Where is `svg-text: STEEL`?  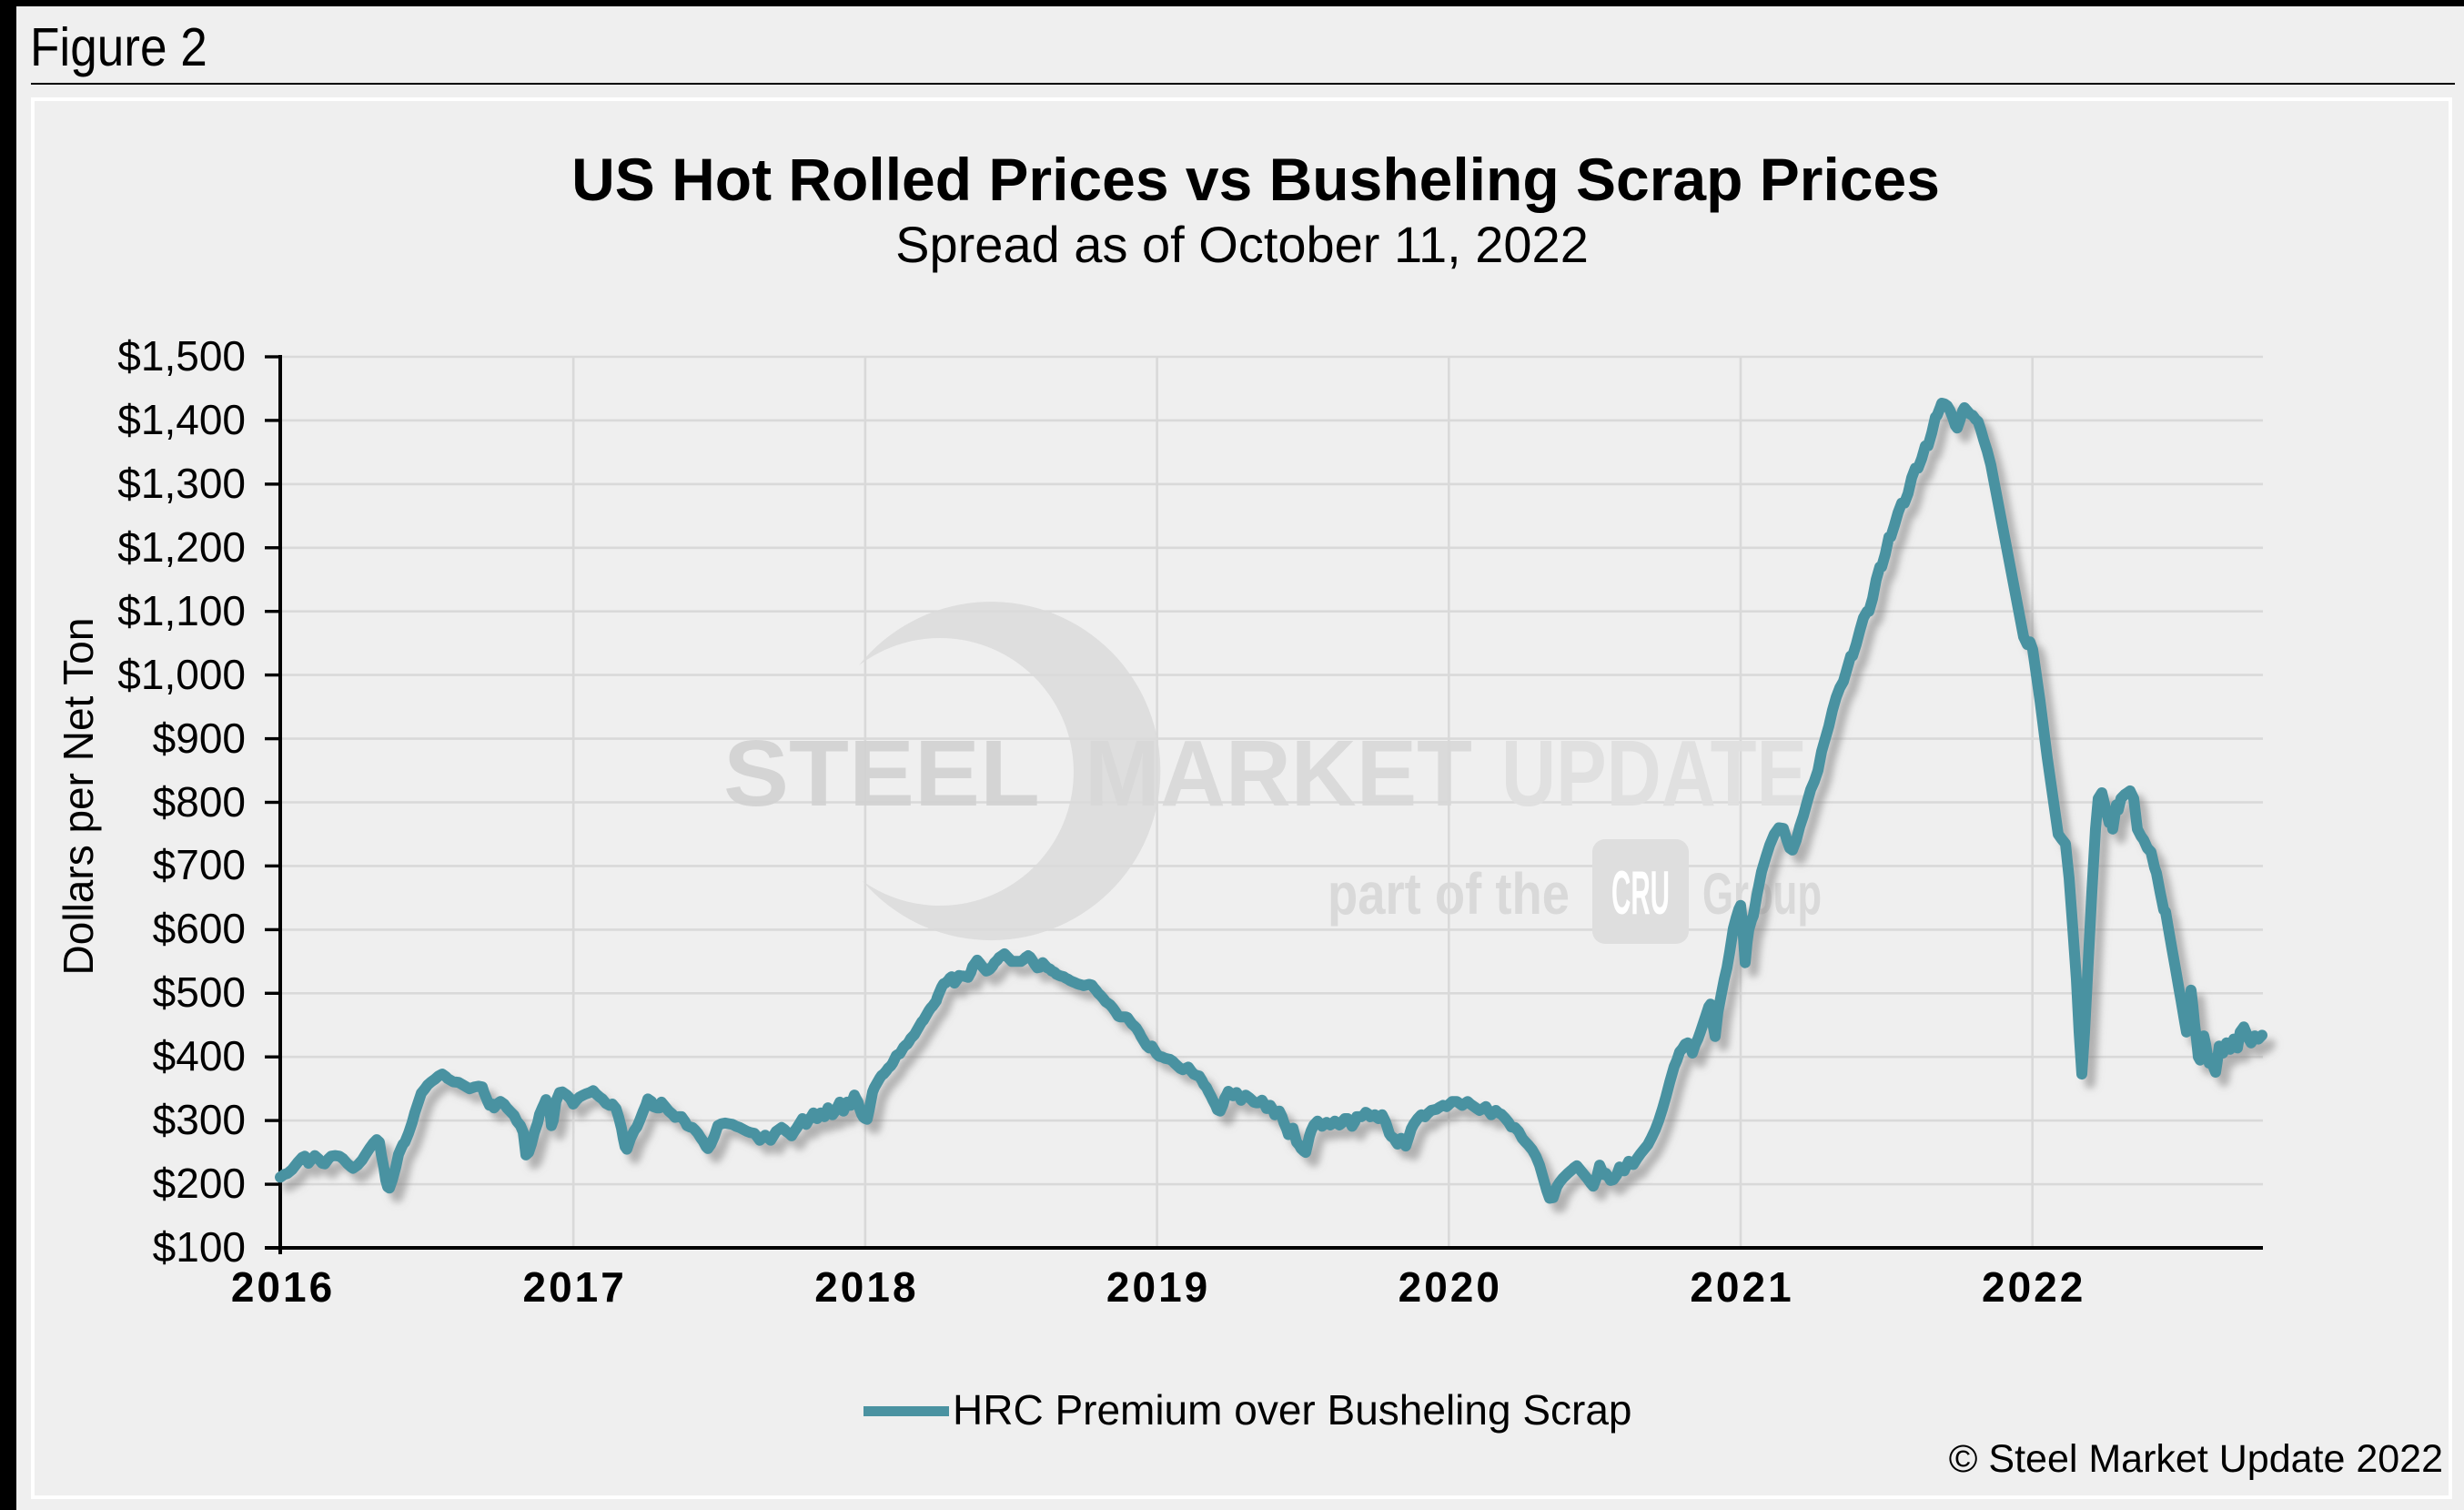 svg-text: STEEL is located at coordinates (881, 773).